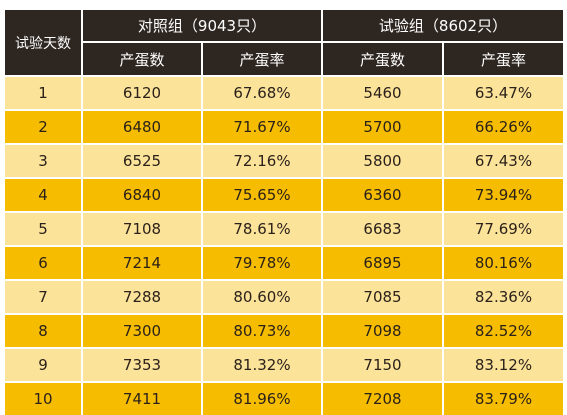 The width and height of the screenshot is (567, 415). What do you see at coordinates (142, 93) in the screenshot?
I see `control-count-cell: 6120` at bounding box center [142, 93].